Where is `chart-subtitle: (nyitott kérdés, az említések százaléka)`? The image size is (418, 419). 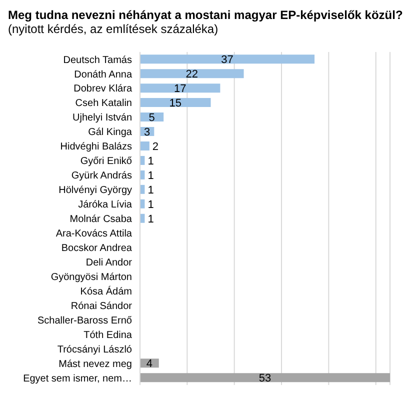
chart-subtitle: (nyitott kérdés, az említések százaléka) is located at coordinates (114, 29).